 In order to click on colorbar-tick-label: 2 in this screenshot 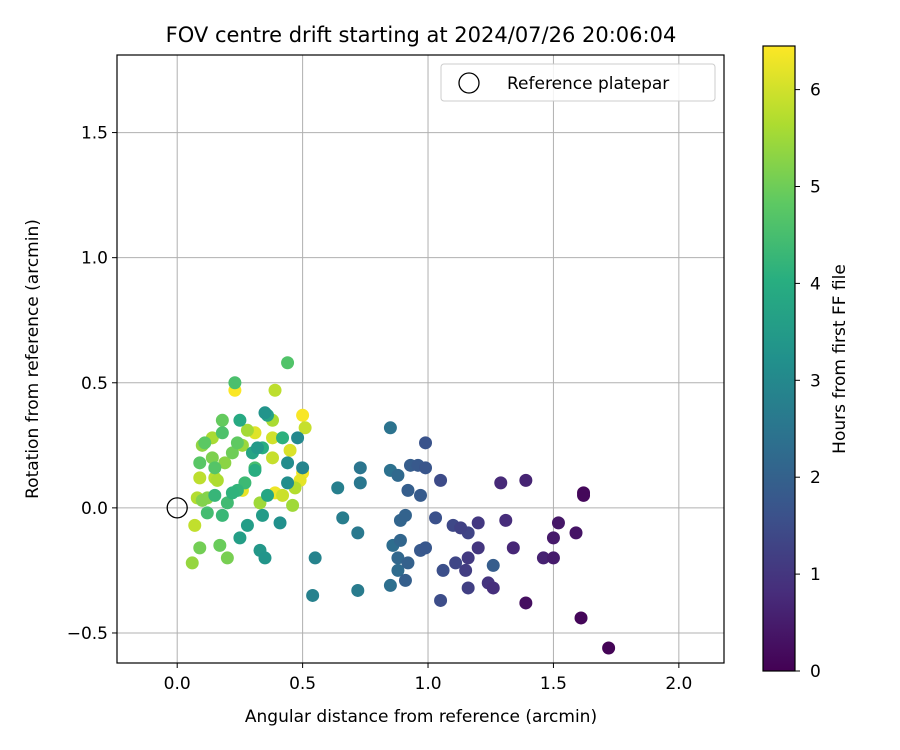, I will do `click(815, 478)`.